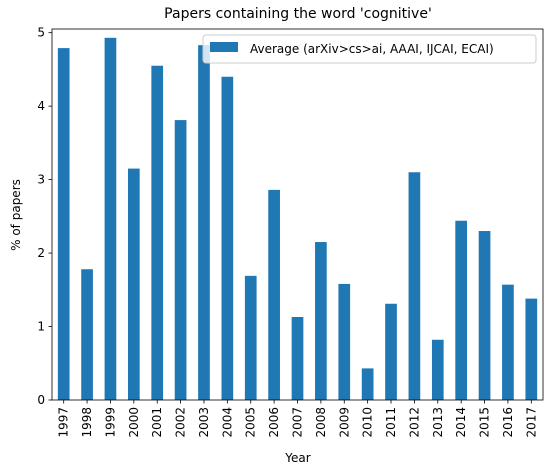  What do you see at coordinates (321, 321) in the screenshot?
I see `bar-2008` at bounding box center [321, 321].